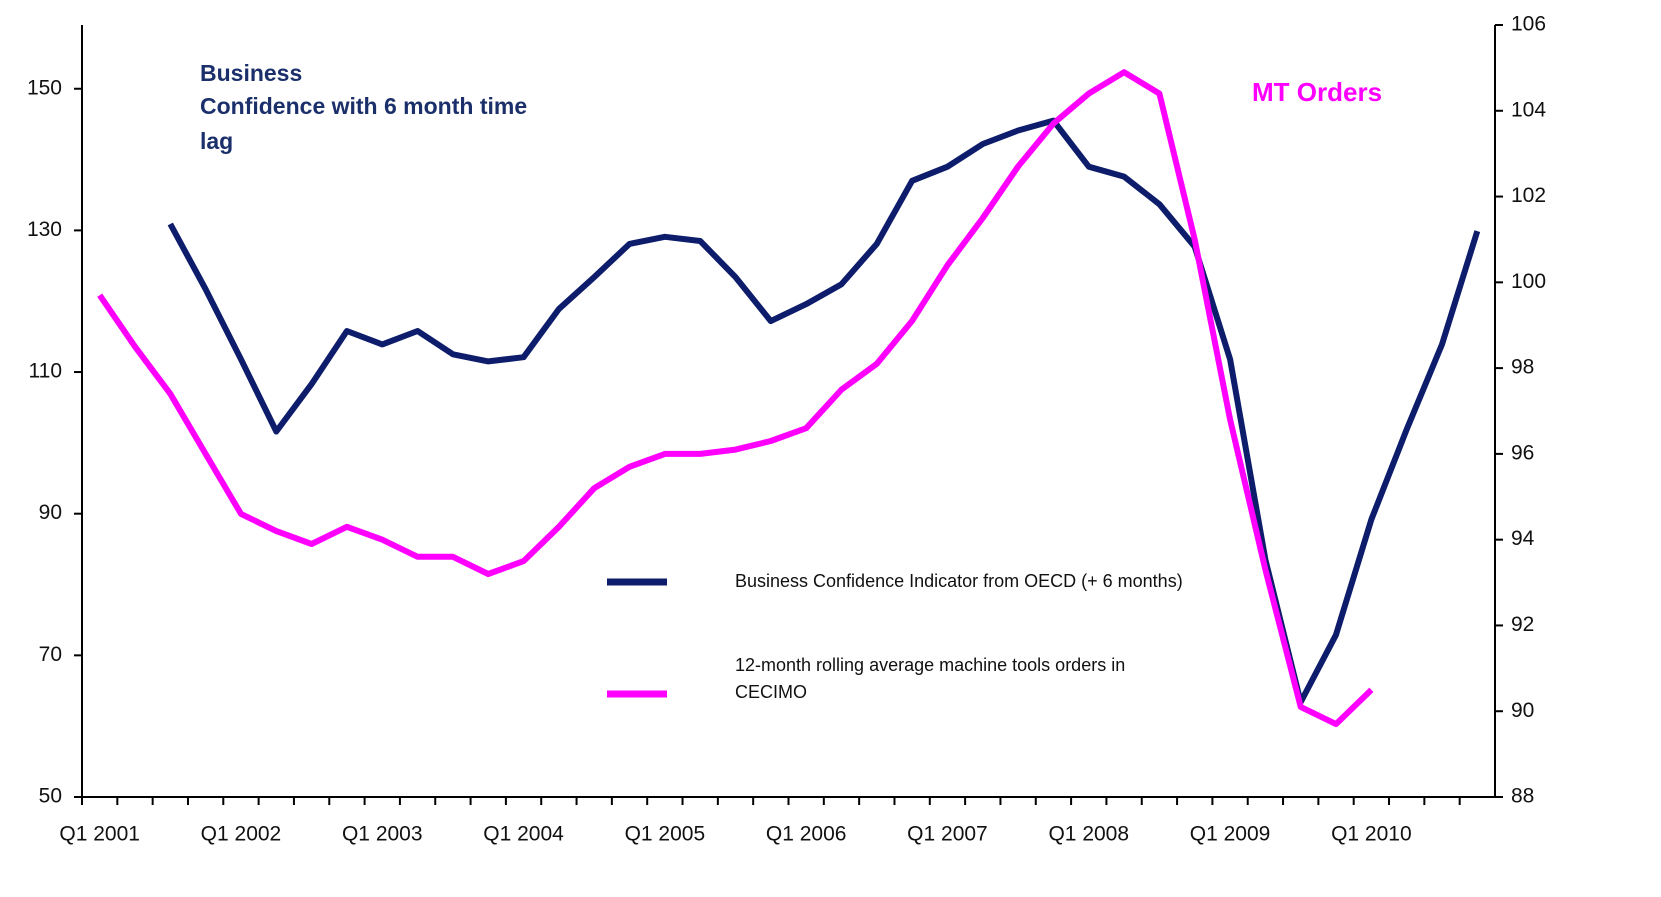 The height and width of the screenshot is (897, 1661). I want to click on y2-tick-label: 104, so click(1528, 109).